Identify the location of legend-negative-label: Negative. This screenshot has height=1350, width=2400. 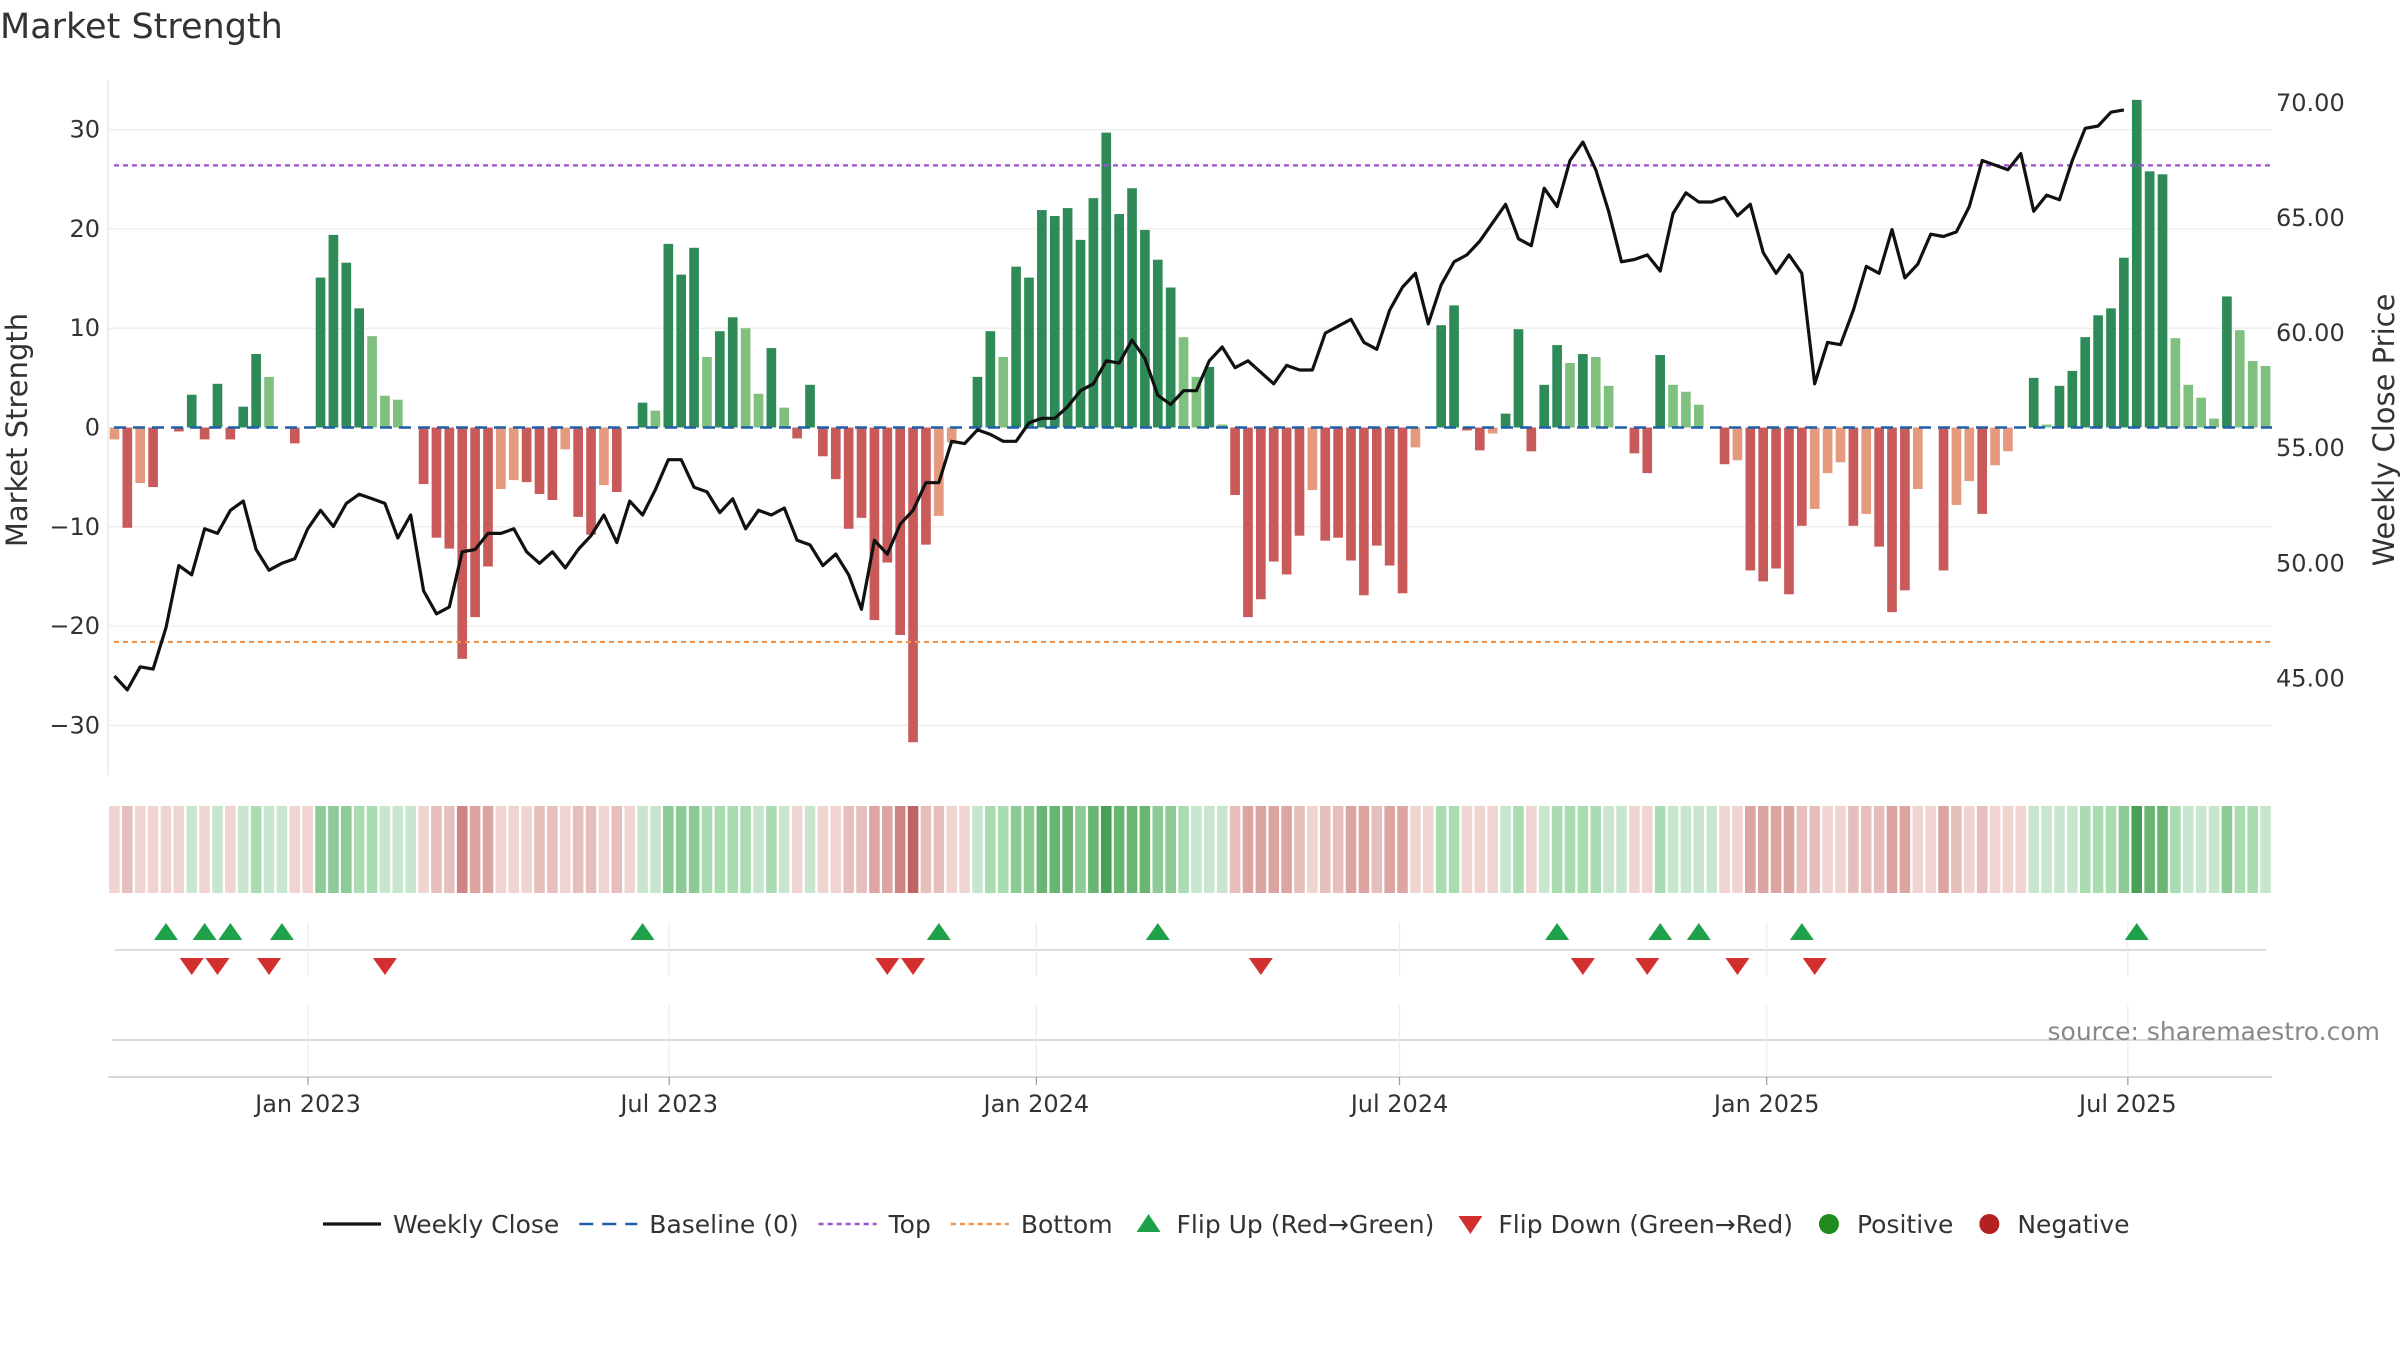
(2073, 1224).